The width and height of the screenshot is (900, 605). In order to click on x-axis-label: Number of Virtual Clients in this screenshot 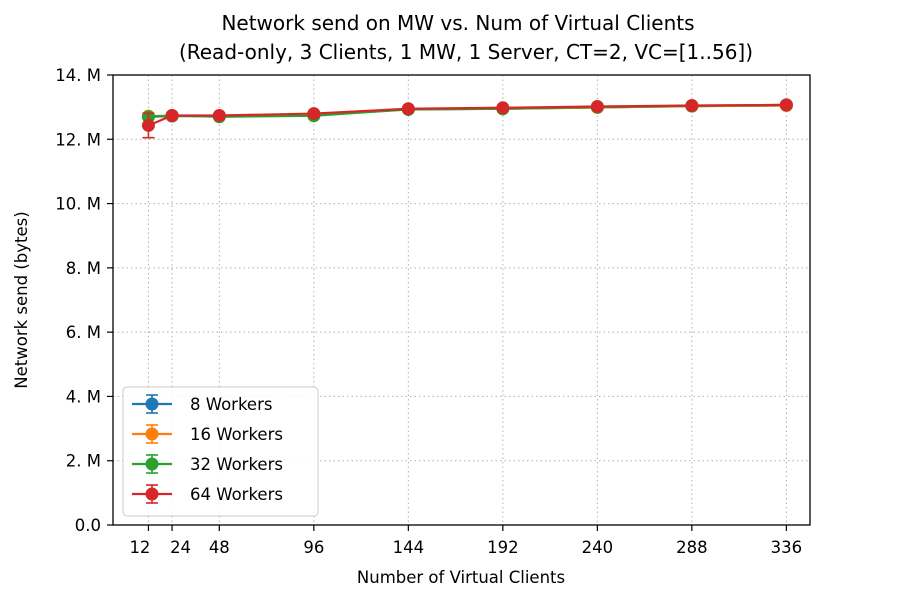, I will do `click(461, 577)`.